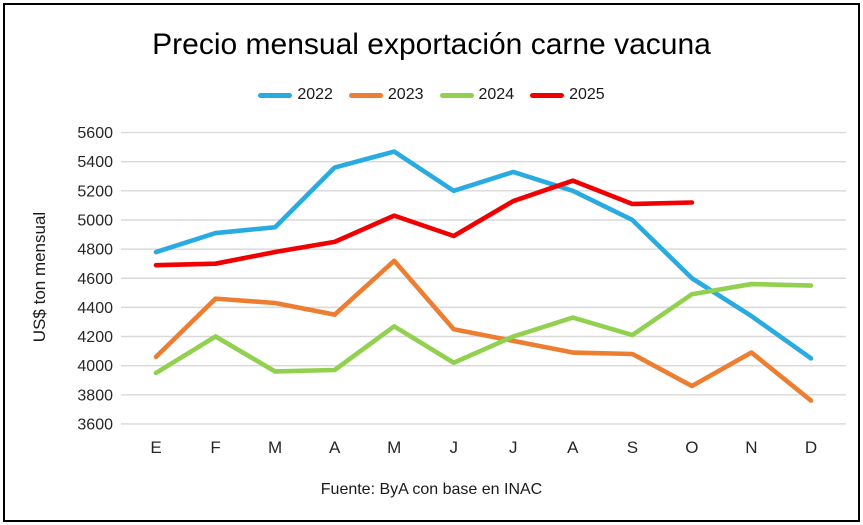 Image resolution: width=863 pixels, height=525 pixels. I want to click on legend-label: 2025, so click(587, 94).